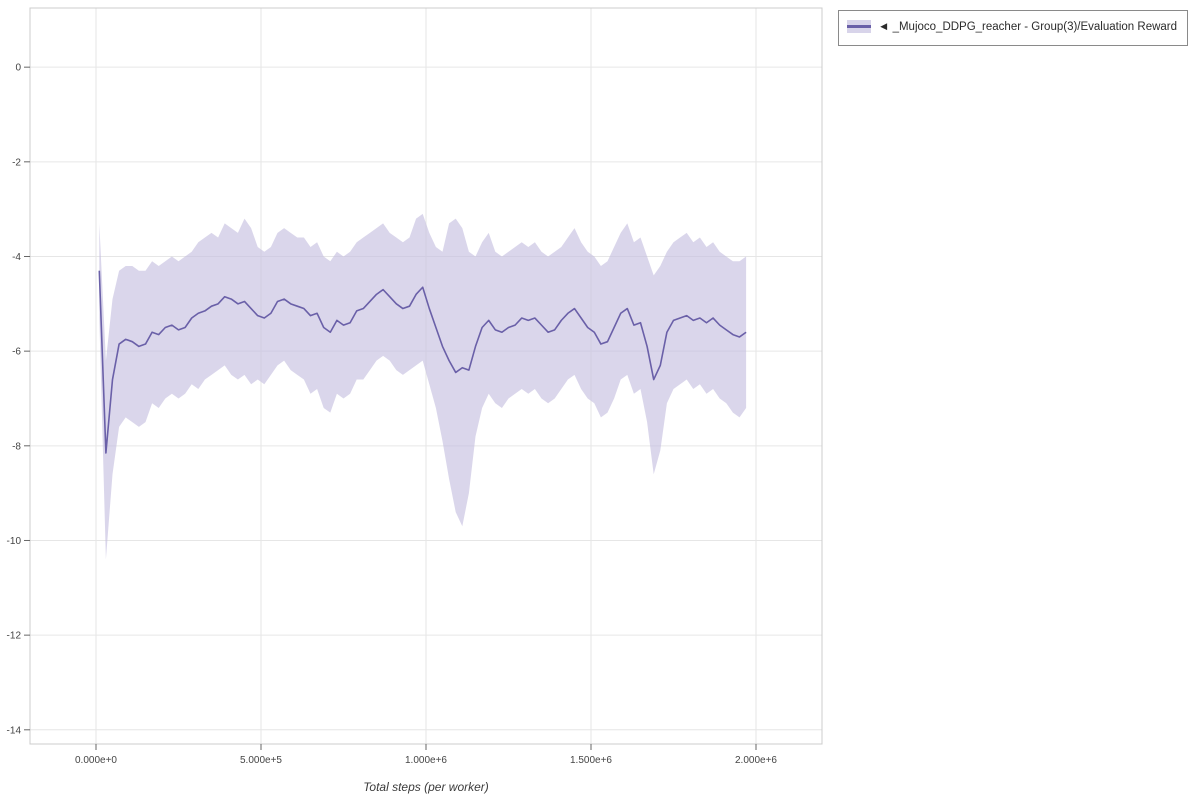 This screenshot has height=800, width=1200. I want to click on y-tick-label: -10, so click(14, 541).